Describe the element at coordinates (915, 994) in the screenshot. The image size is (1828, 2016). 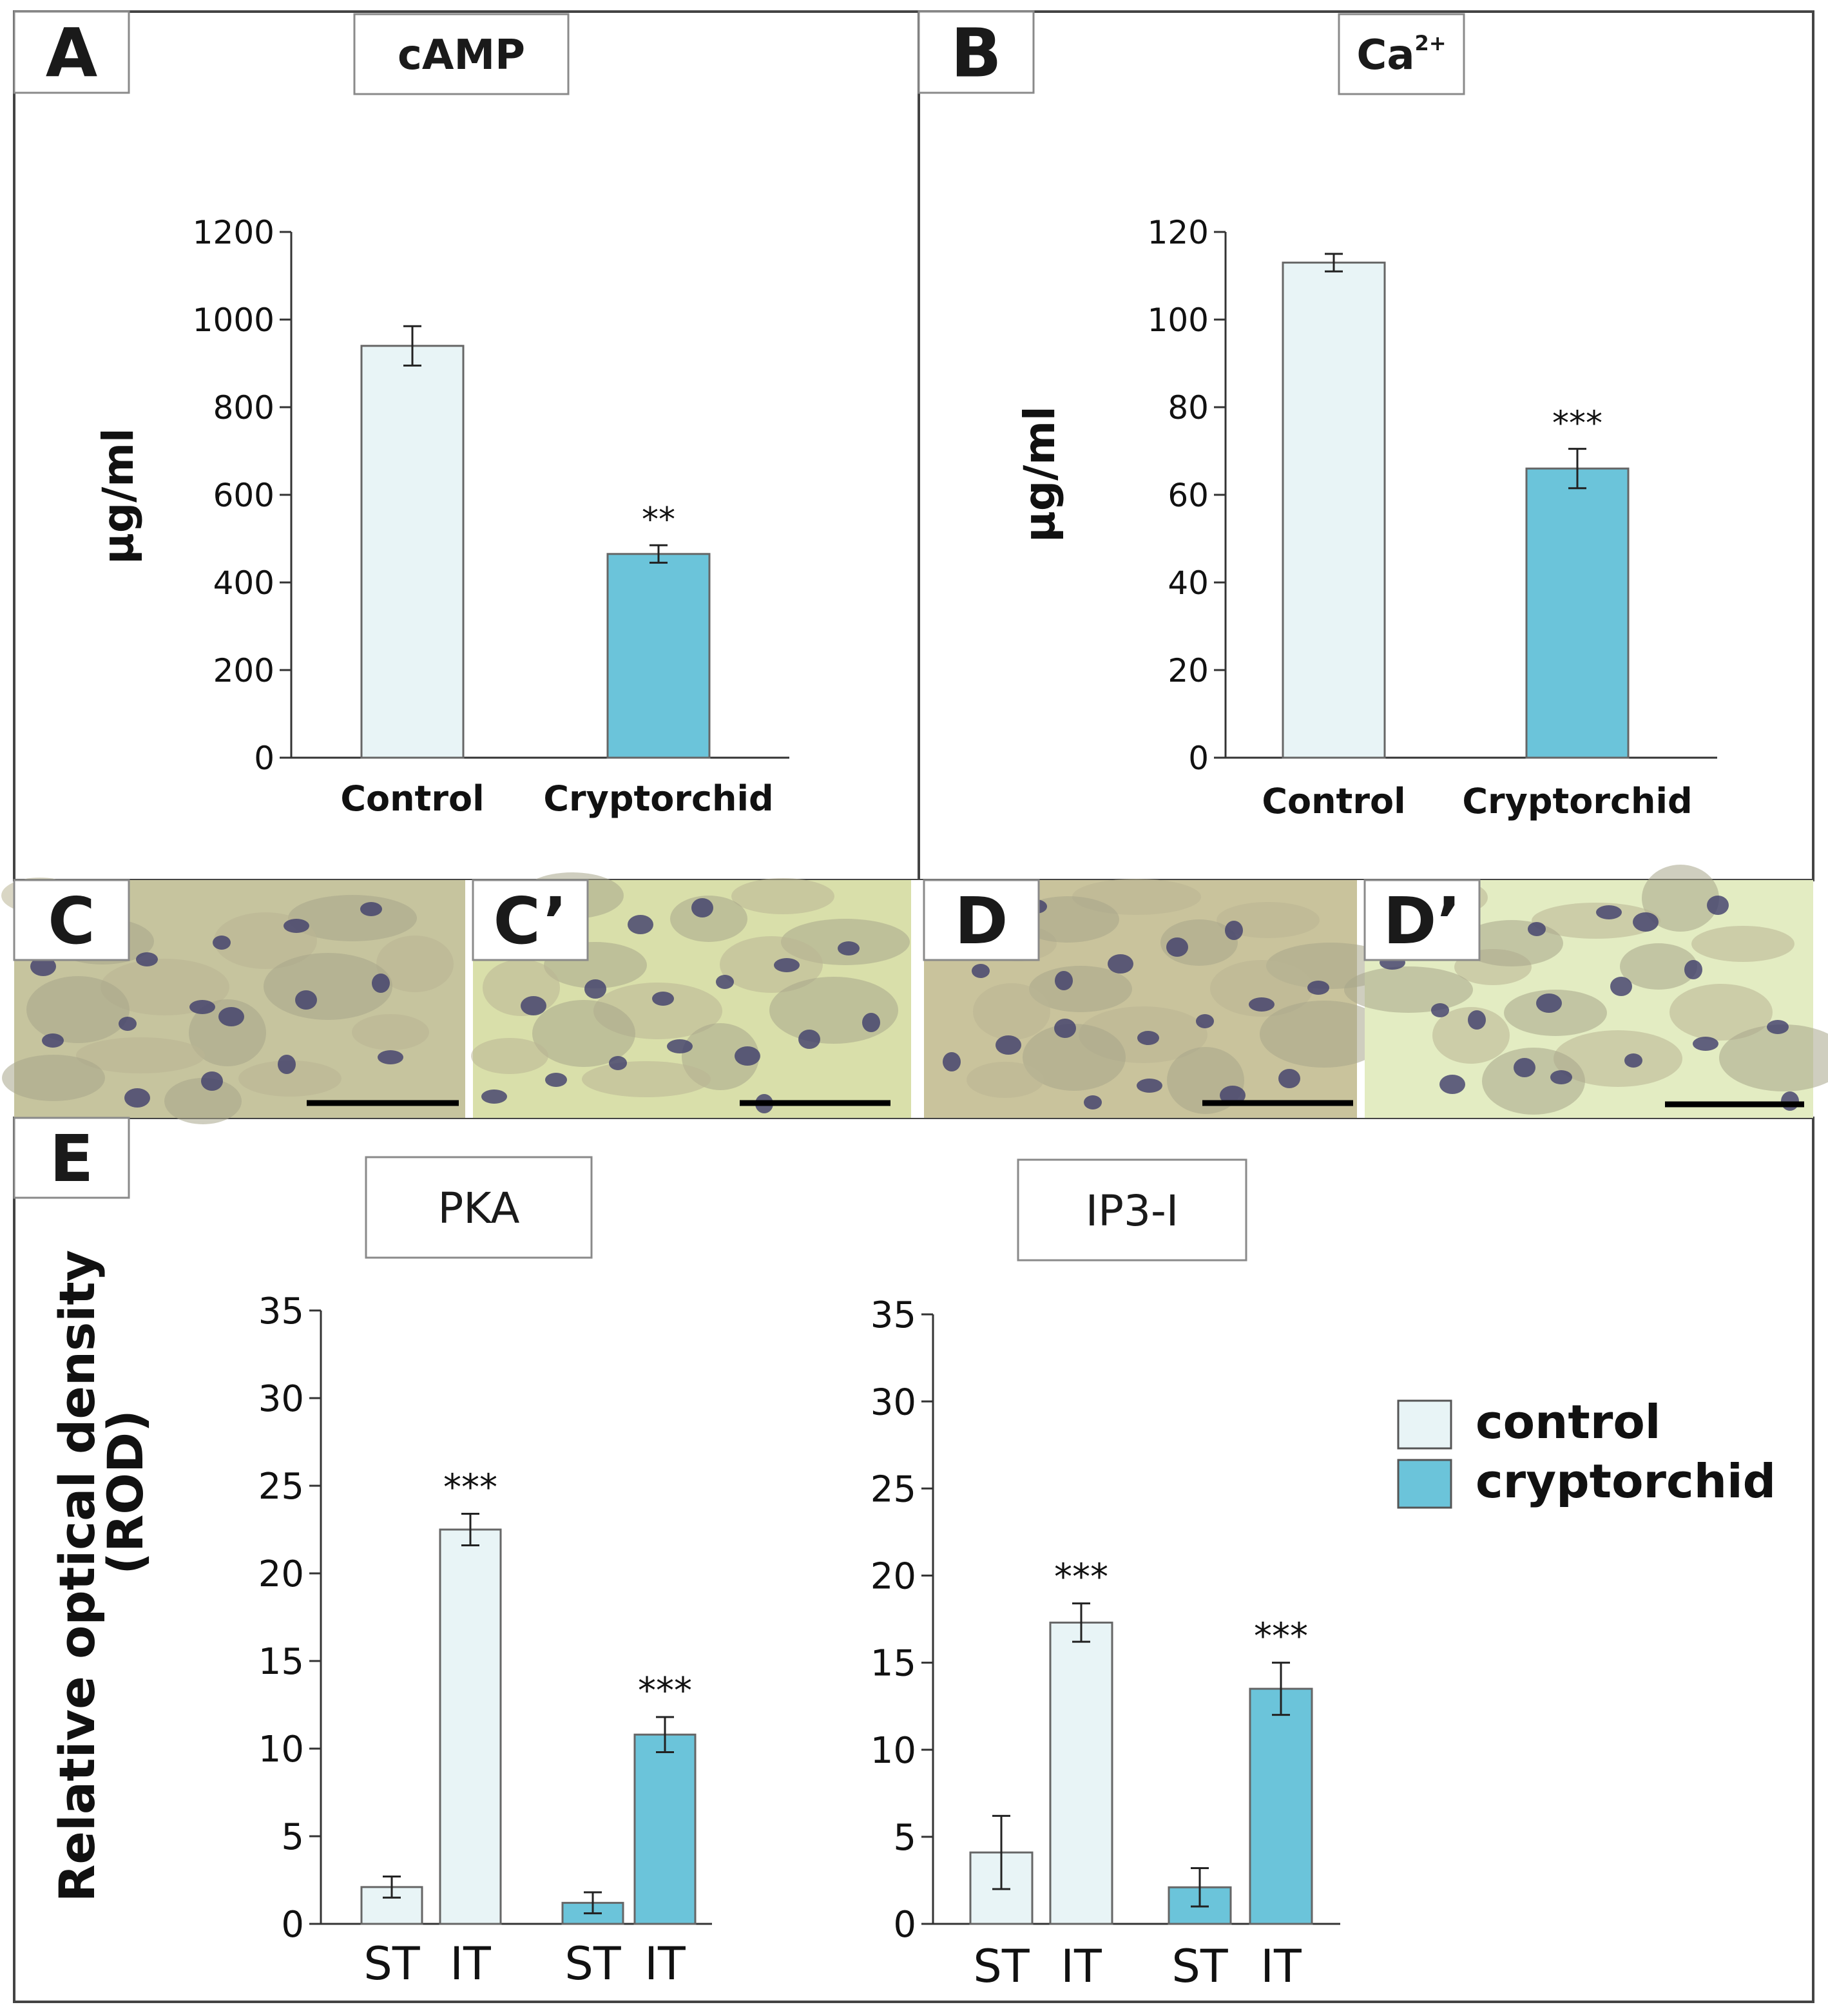
I see `micrograph-strip: C C’ D D’` at that location.